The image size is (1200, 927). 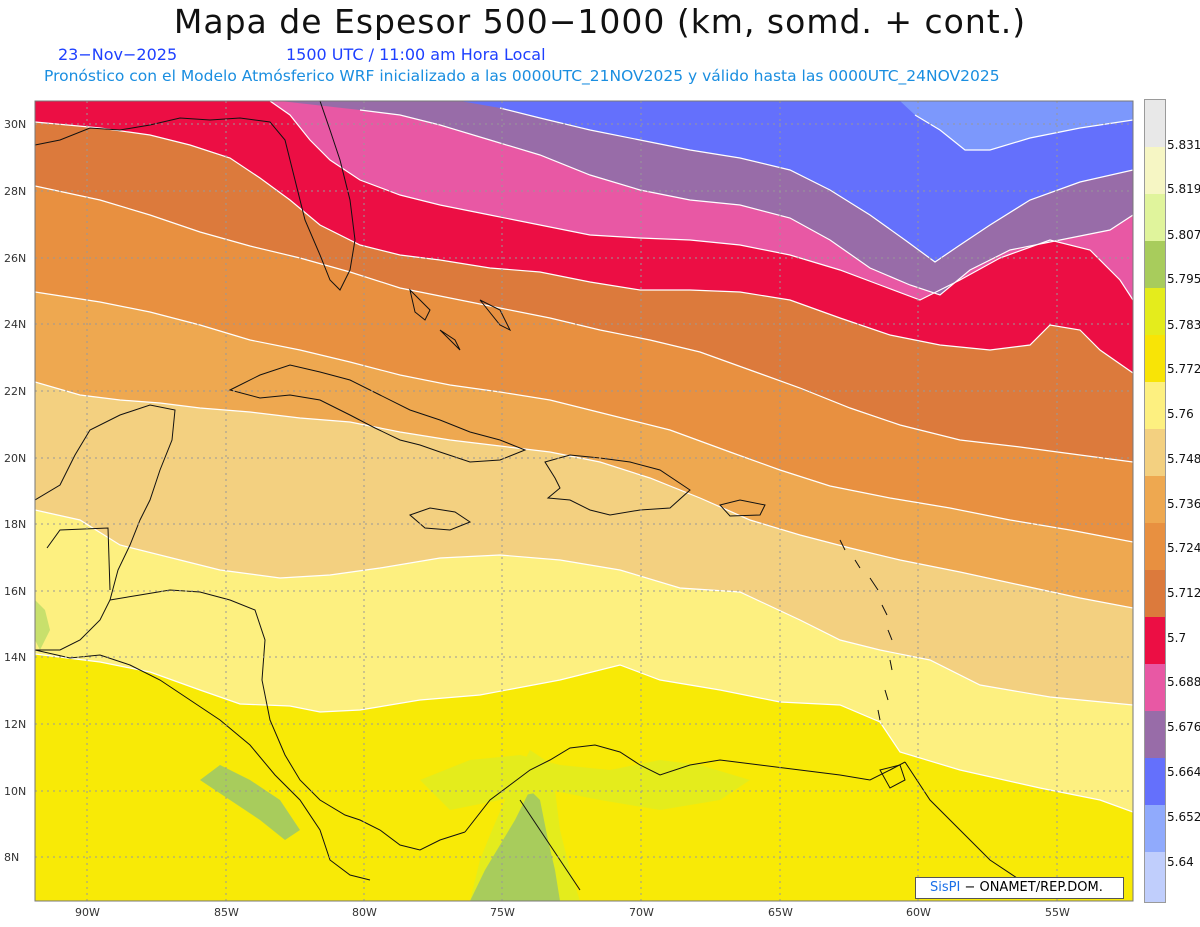 I want to click on legend-label-9: 5.724, so click(x=1183, y=548).